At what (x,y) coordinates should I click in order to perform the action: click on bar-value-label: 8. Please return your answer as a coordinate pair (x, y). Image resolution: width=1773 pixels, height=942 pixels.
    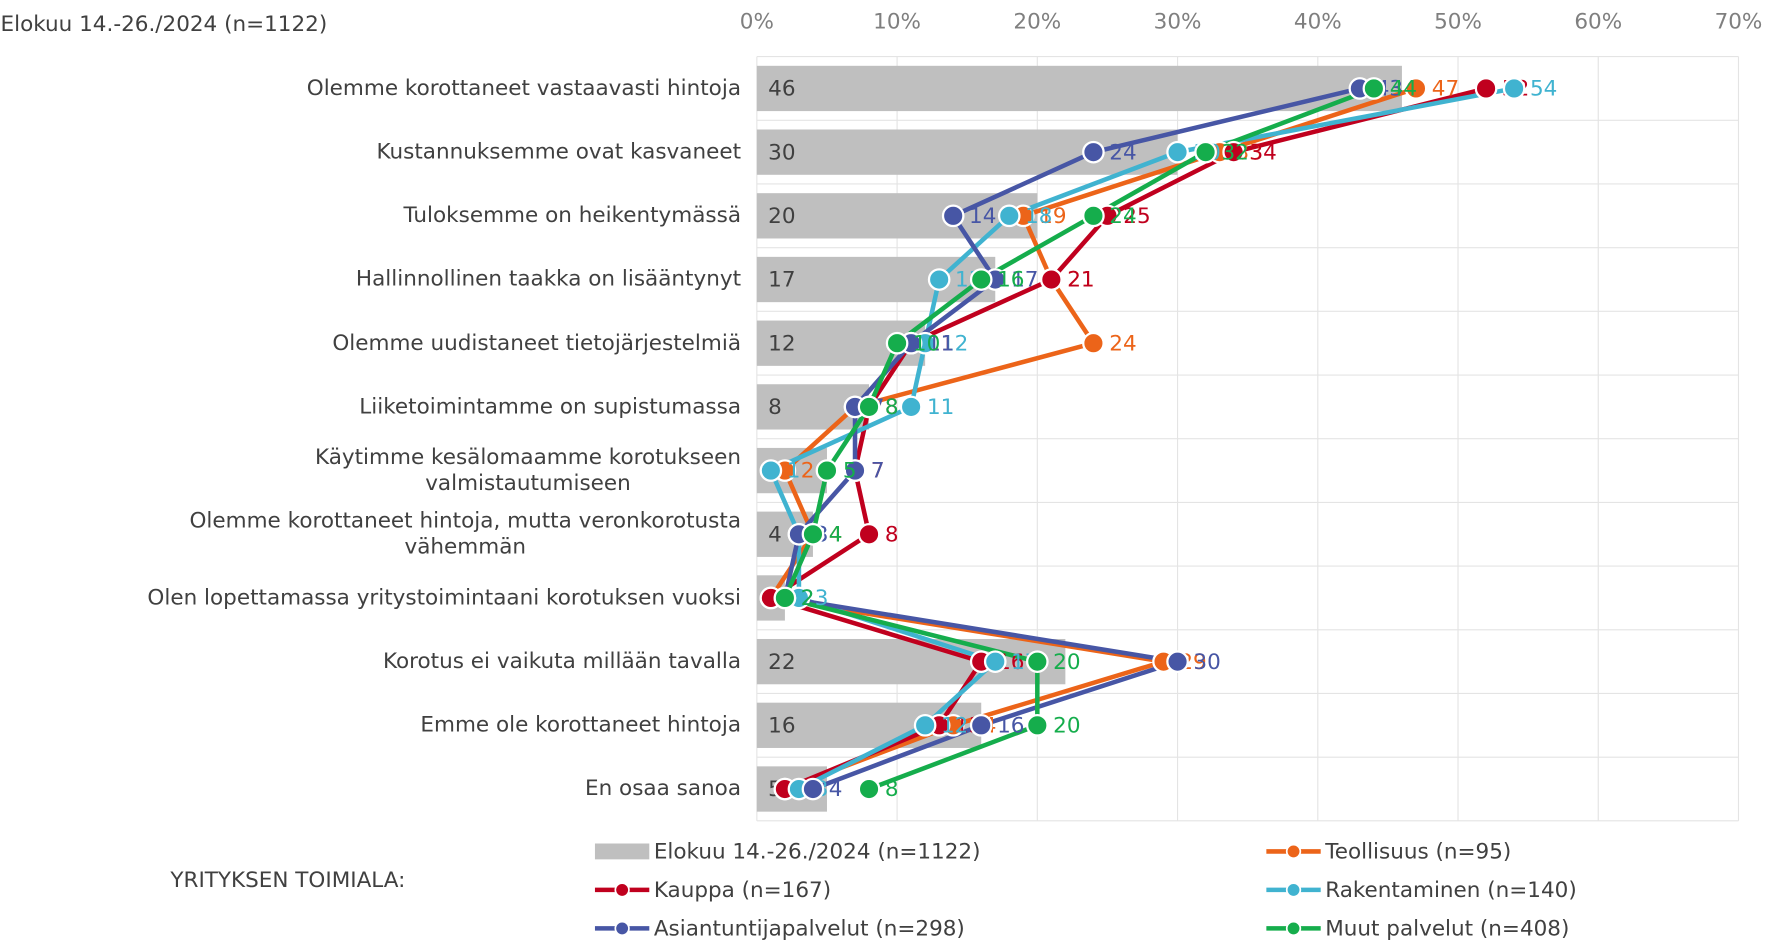
    Looking at the image, I should click on (775, 407).